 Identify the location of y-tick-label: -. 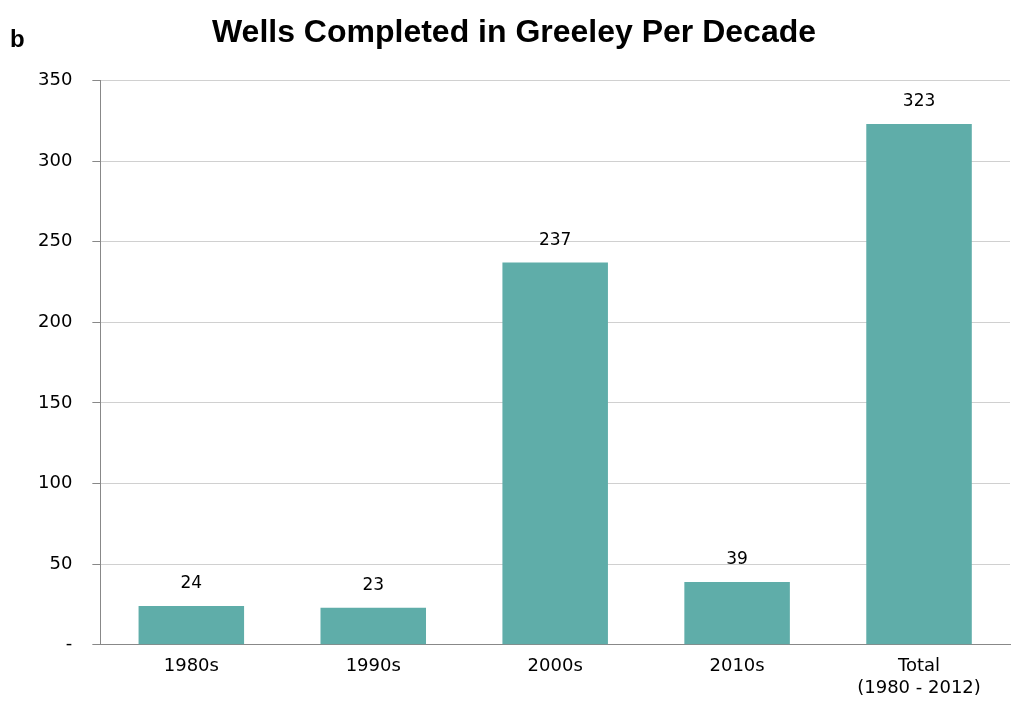
(69, 643).